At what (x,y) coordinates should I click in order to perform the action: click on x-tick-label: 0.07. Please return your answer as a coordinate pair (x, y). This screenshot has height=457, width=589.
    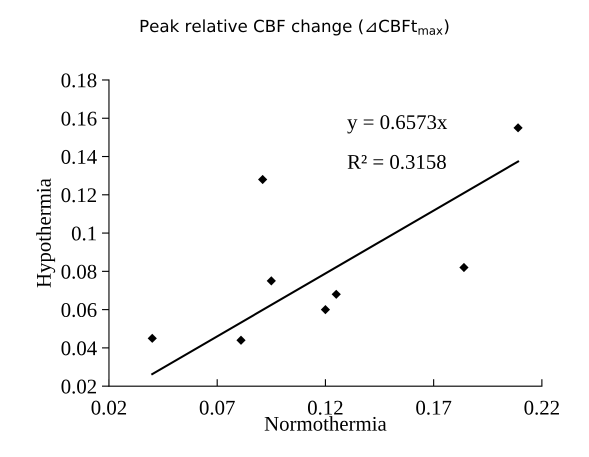
    Looking at the image, I should click on (217, 407).